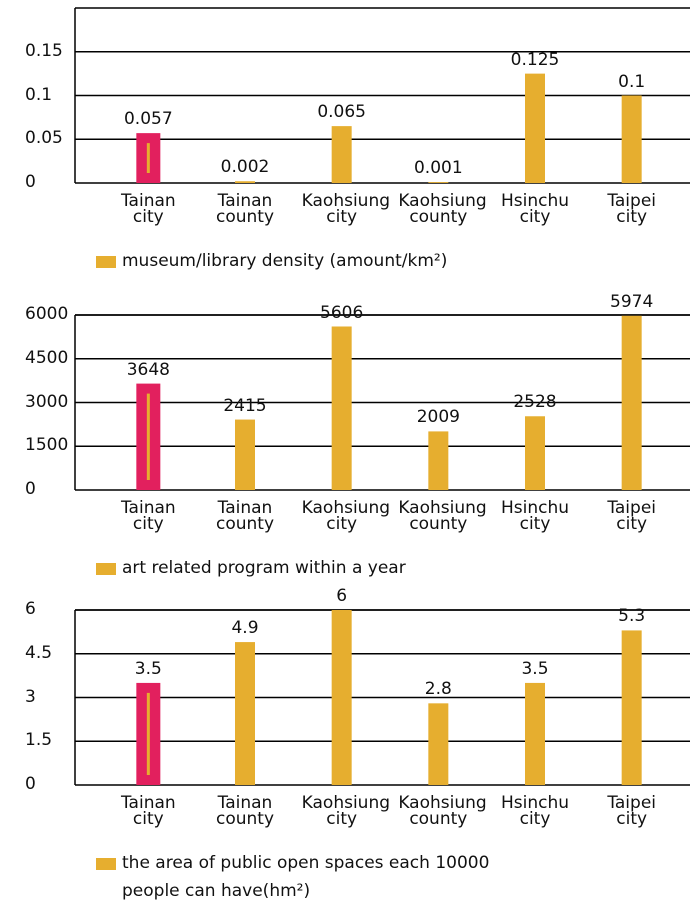 This screenshot has width=691, height=908. I want to click on value-label: 2009, so click(438, 417).